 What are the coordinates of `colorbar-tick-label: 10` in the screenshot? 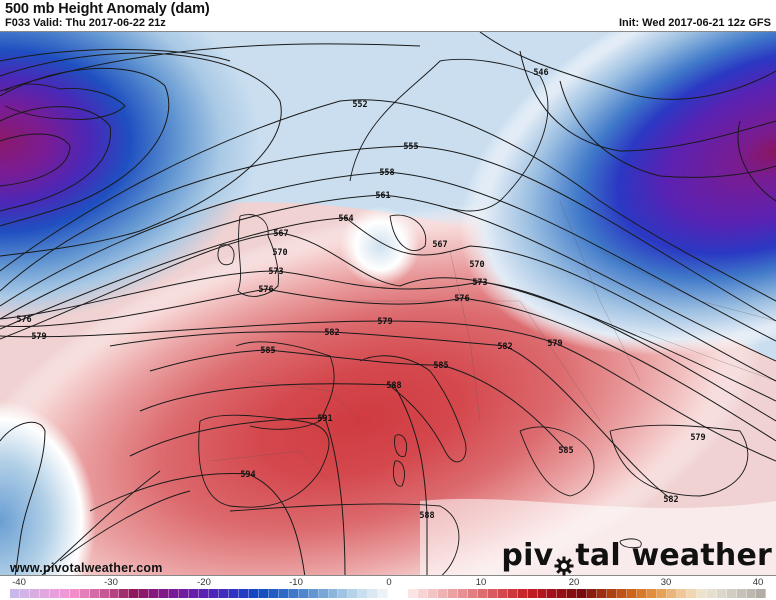 It's located at (481, 582).